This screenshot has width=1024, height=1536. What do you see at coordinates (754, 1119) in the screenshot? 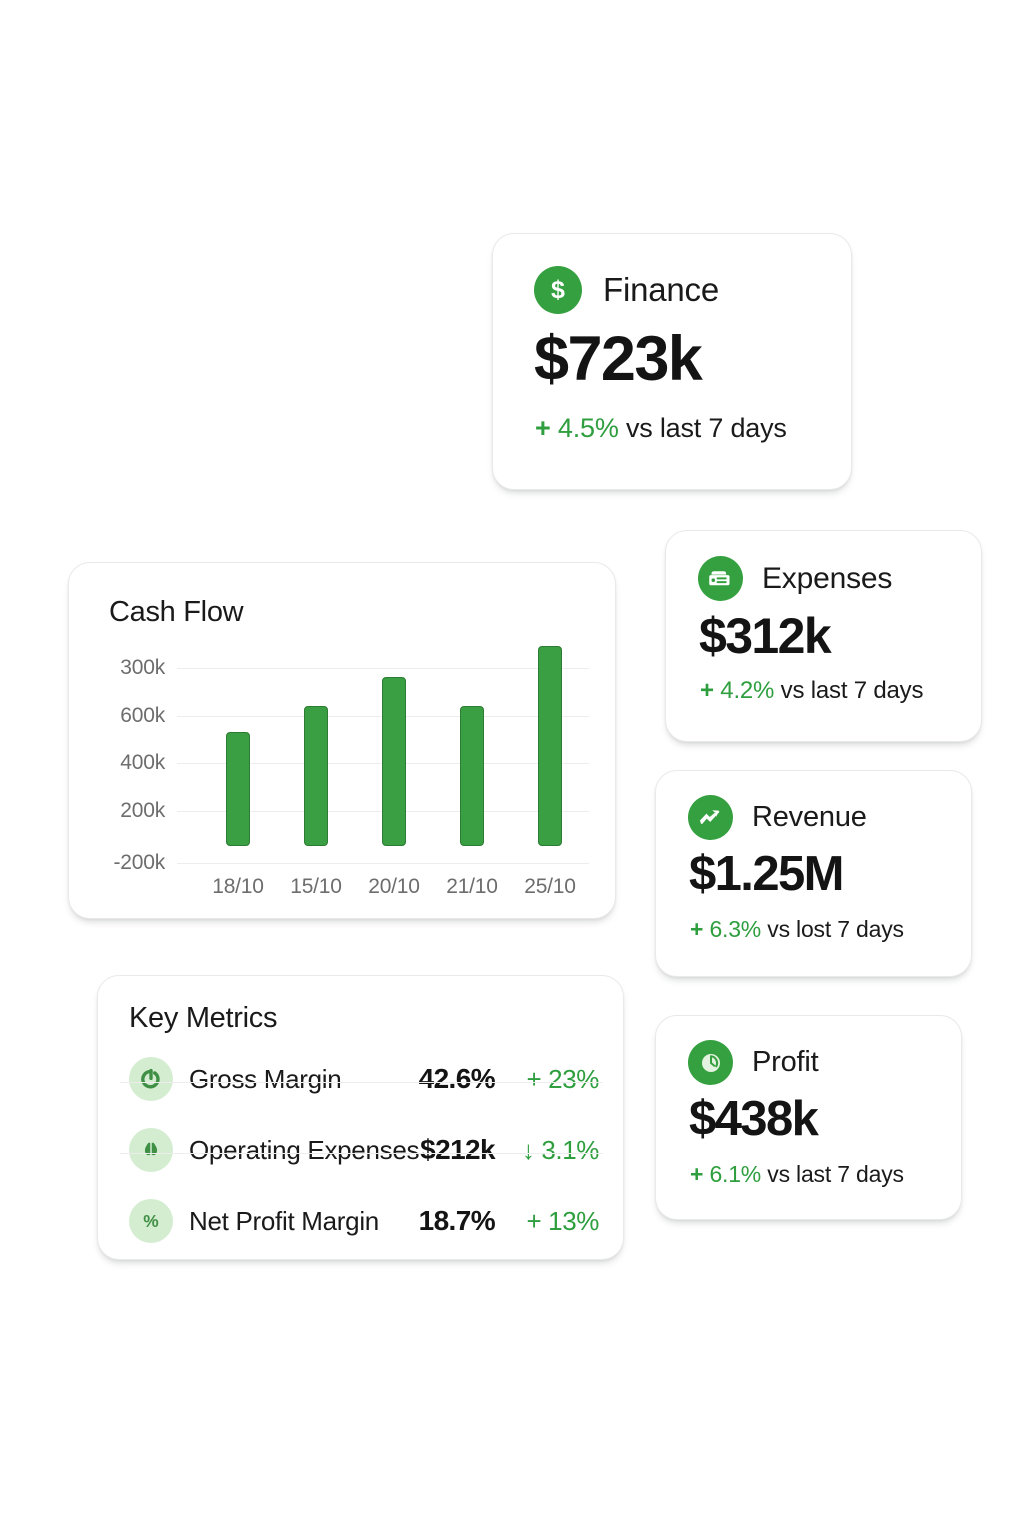
I see `kpi-value: $438k` at bounding box center [754, 1119].